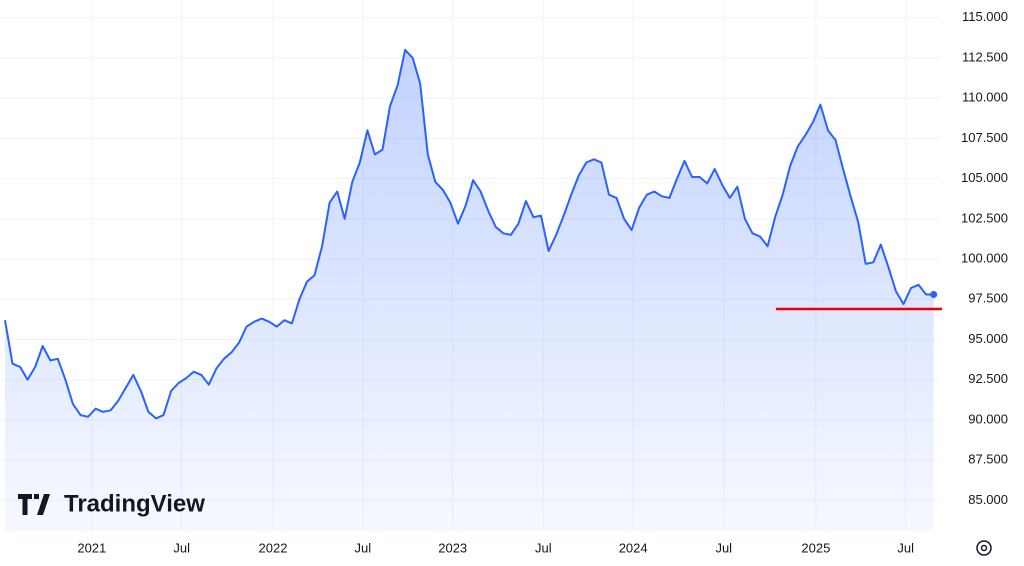 Image resolution: width=1024 pixels, height=566 pixels. What do you see at coordinates (633, 547) in the screenshot?
I see `x-tick-label: 2024` at bounding box center [633, 547].